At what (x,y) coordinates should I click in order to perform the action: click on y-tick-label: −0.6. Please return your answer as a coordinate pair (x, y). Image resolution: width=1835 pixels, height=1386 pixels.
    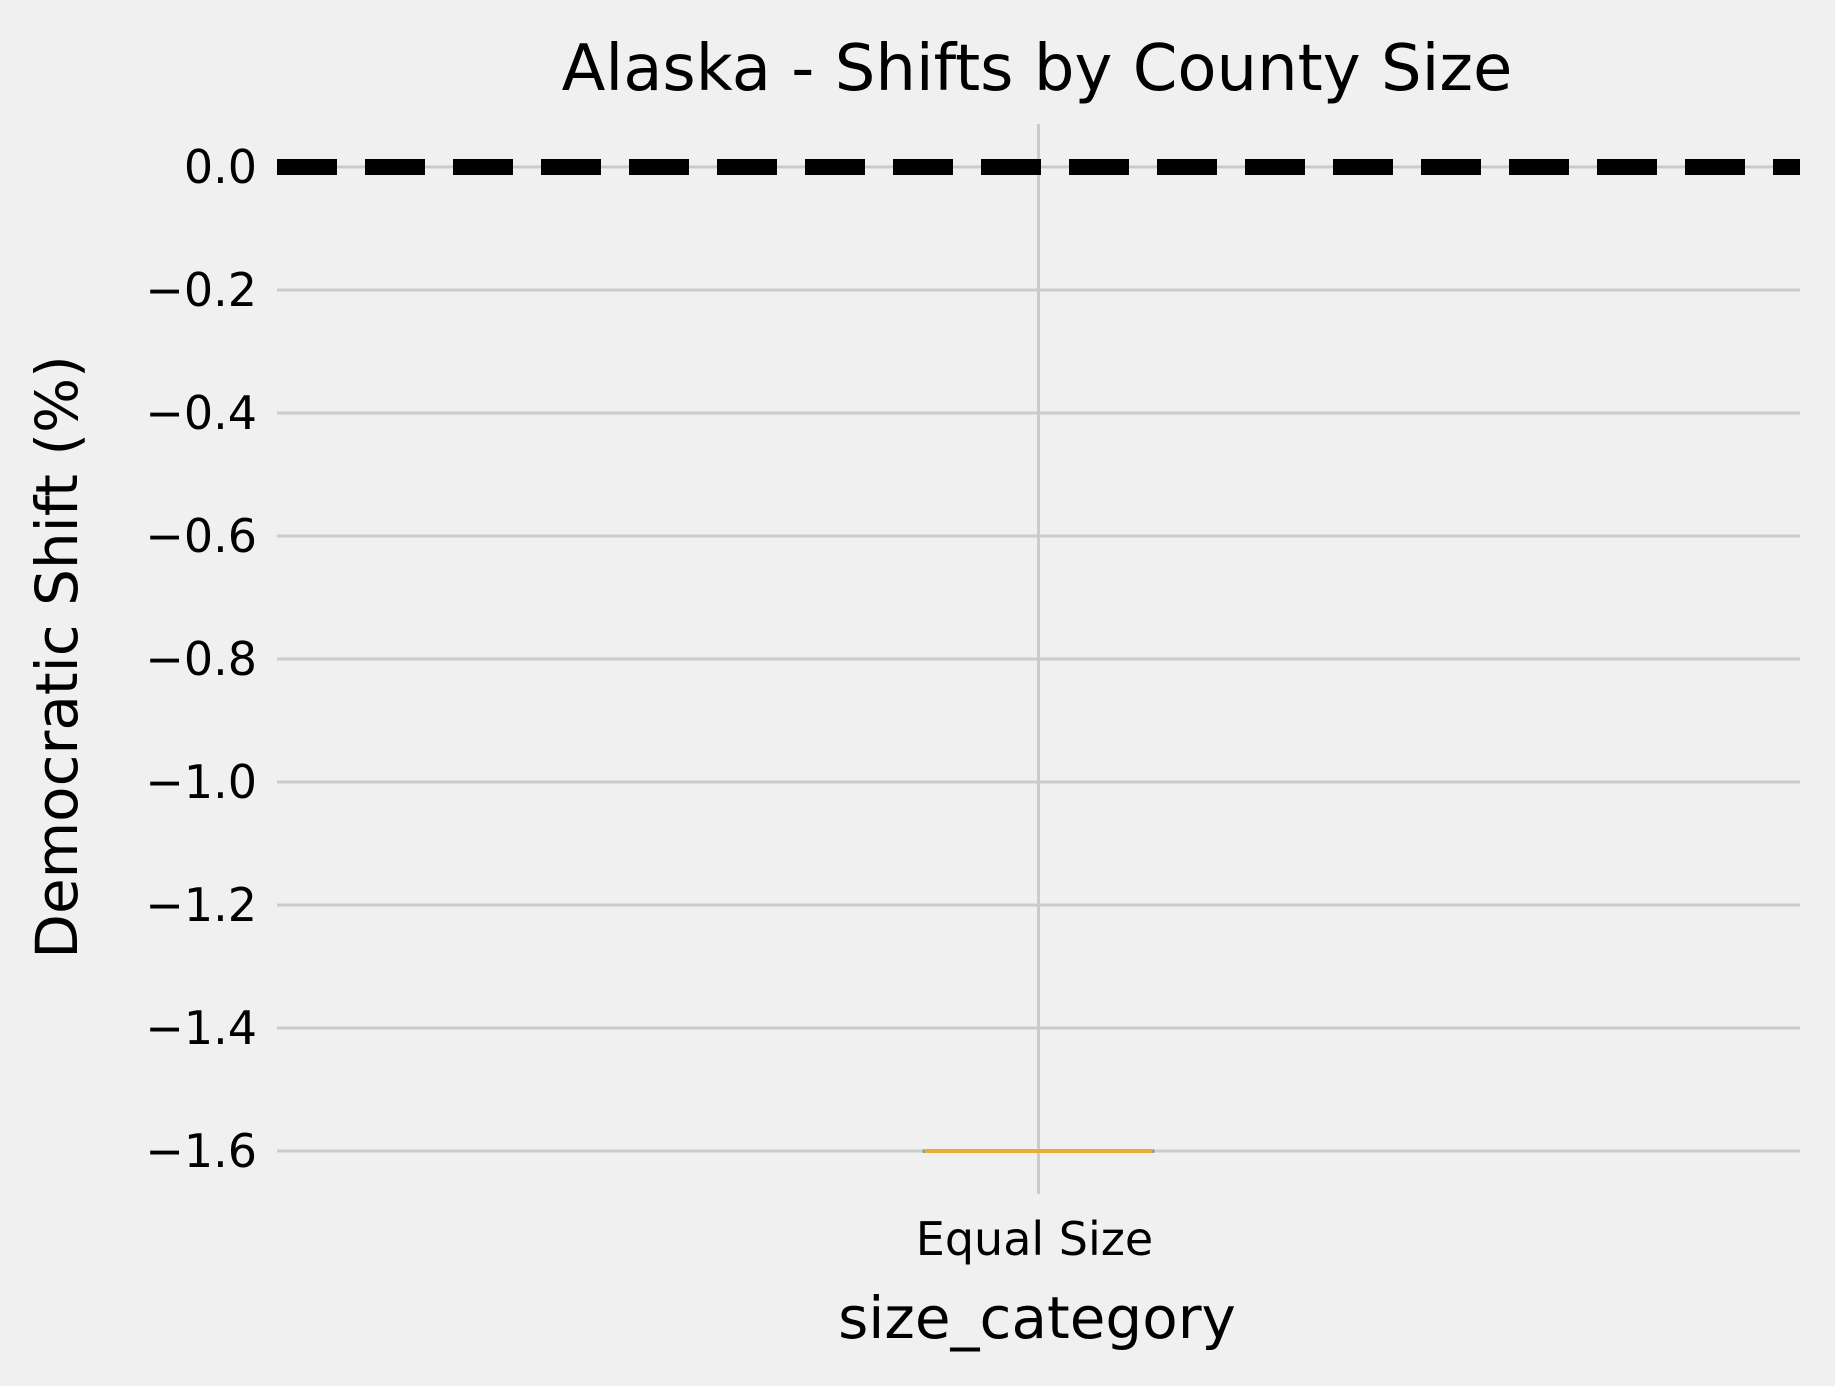
    Looking at the image, I should click on (201, 536).